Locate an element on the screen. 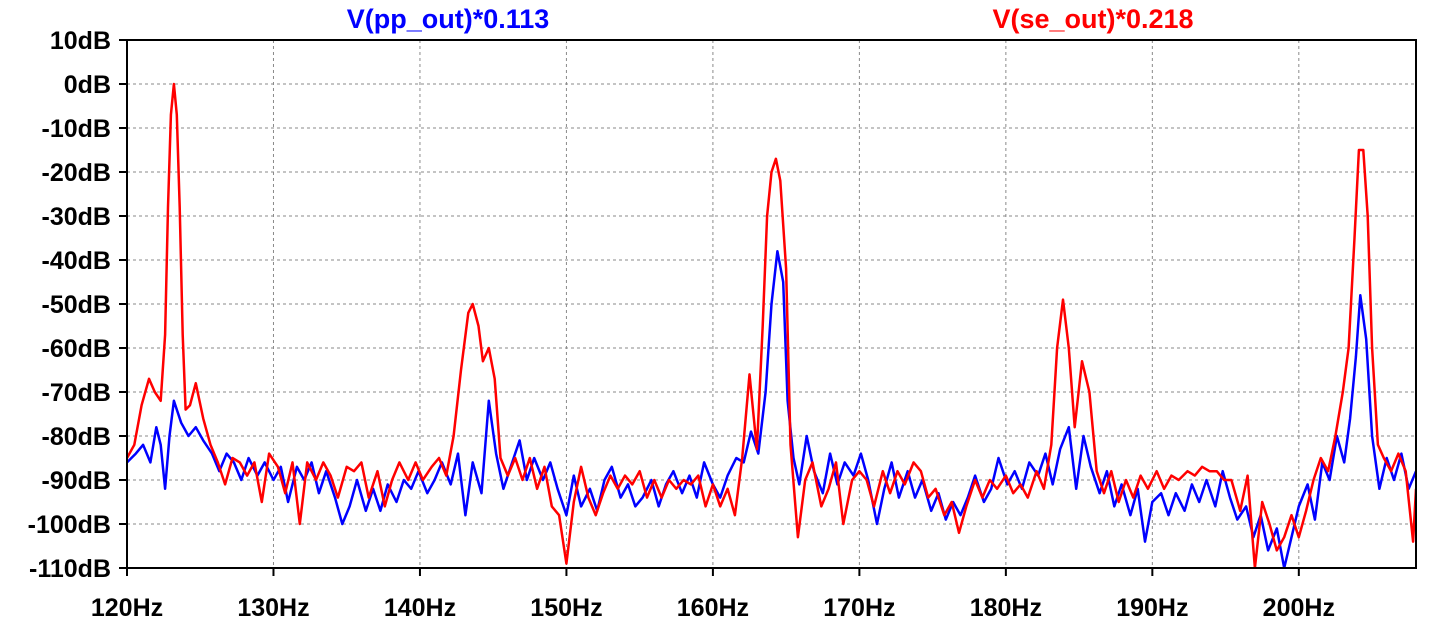  y-tick-label: -50dB is located at coordinates (76, 305).